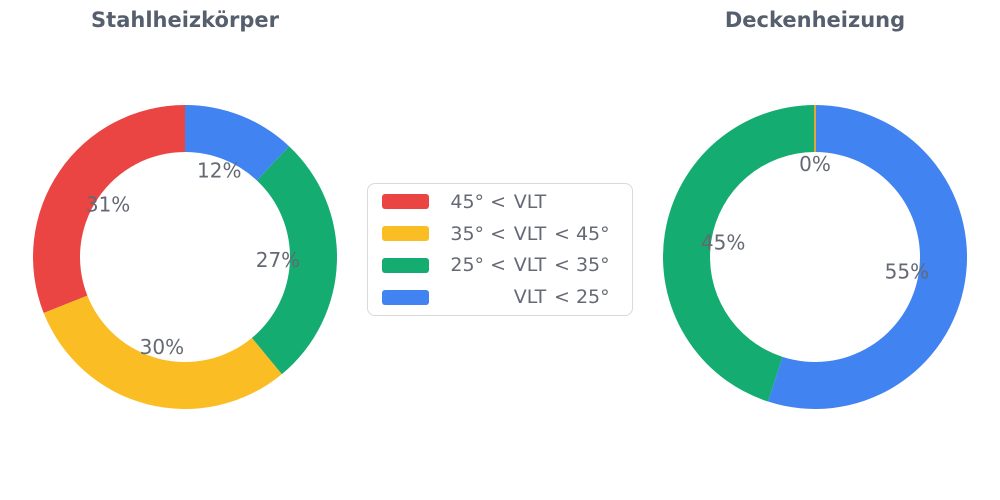 The image size is (1000, 500). I want to click on legend-label-part: < 35°, so click(582, 265).